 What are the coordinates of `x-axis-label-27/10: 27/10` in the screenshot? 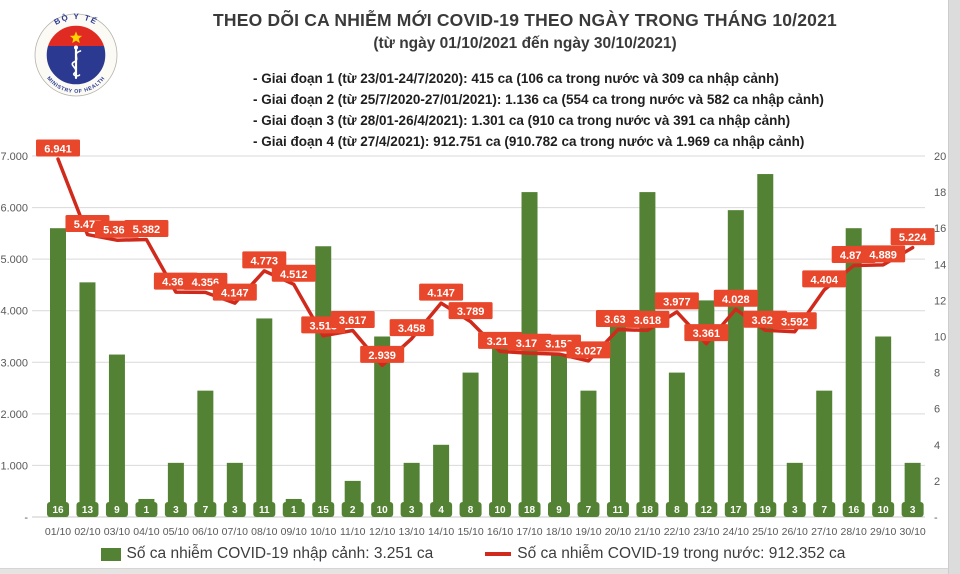 It's located at (824, 532).